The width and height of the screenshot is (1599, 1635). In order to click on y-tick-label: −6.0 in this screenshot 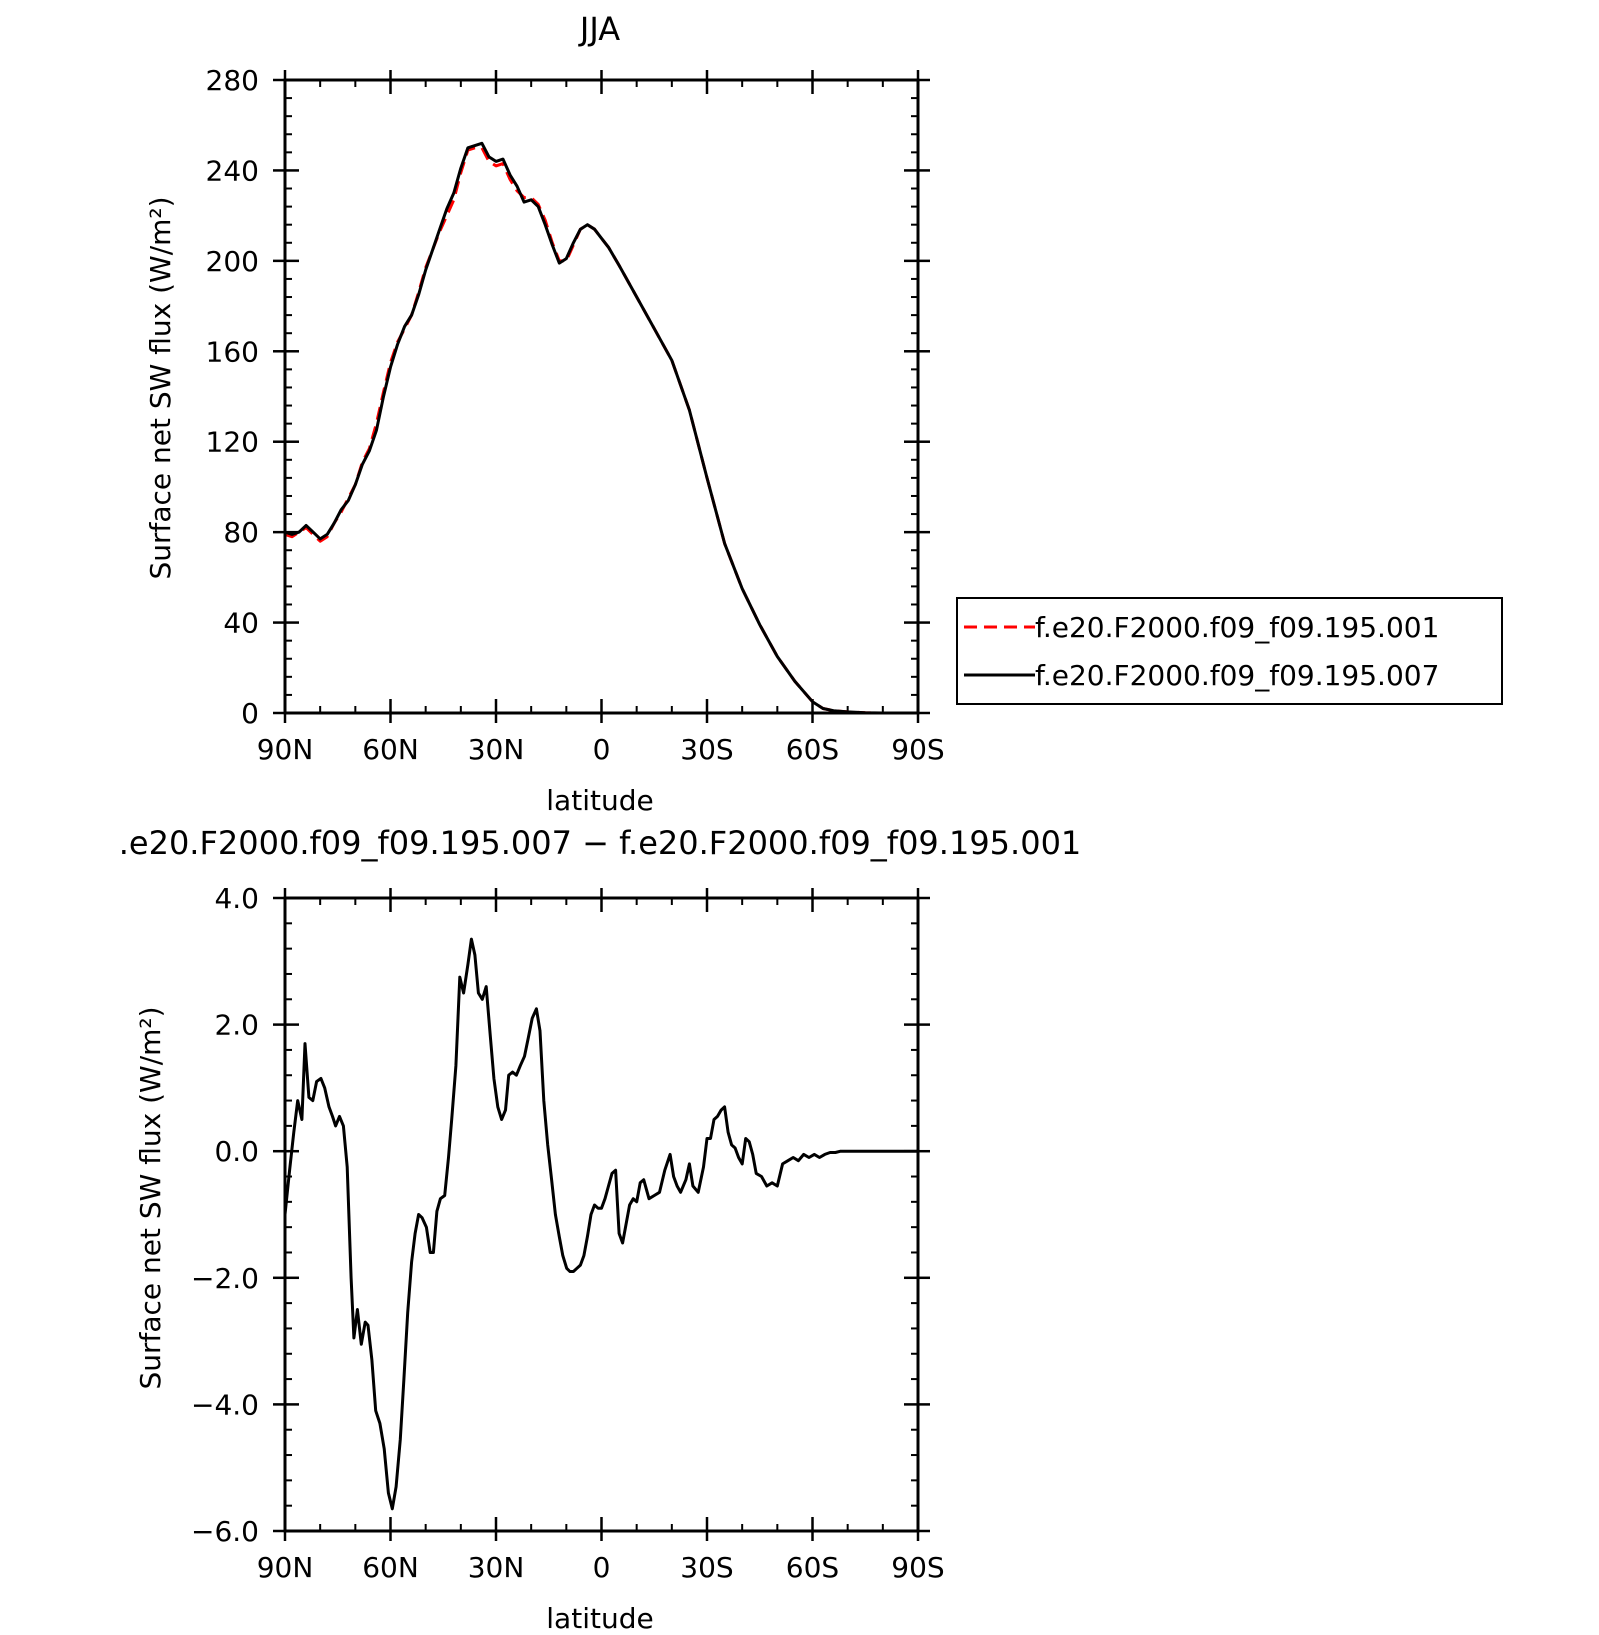, I will do `click(225, 1531)`.